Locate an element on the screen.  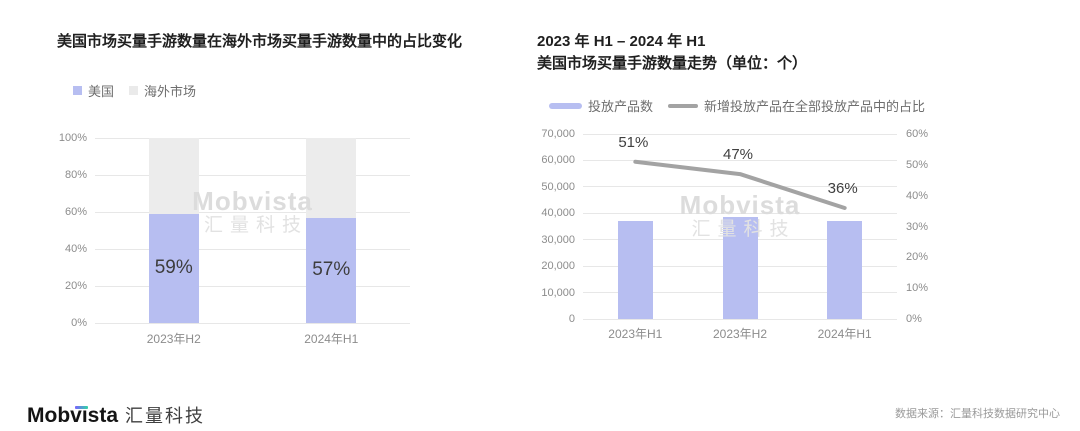
mobvista-logo-text: Mobvista is located at coordinates (73, 415).